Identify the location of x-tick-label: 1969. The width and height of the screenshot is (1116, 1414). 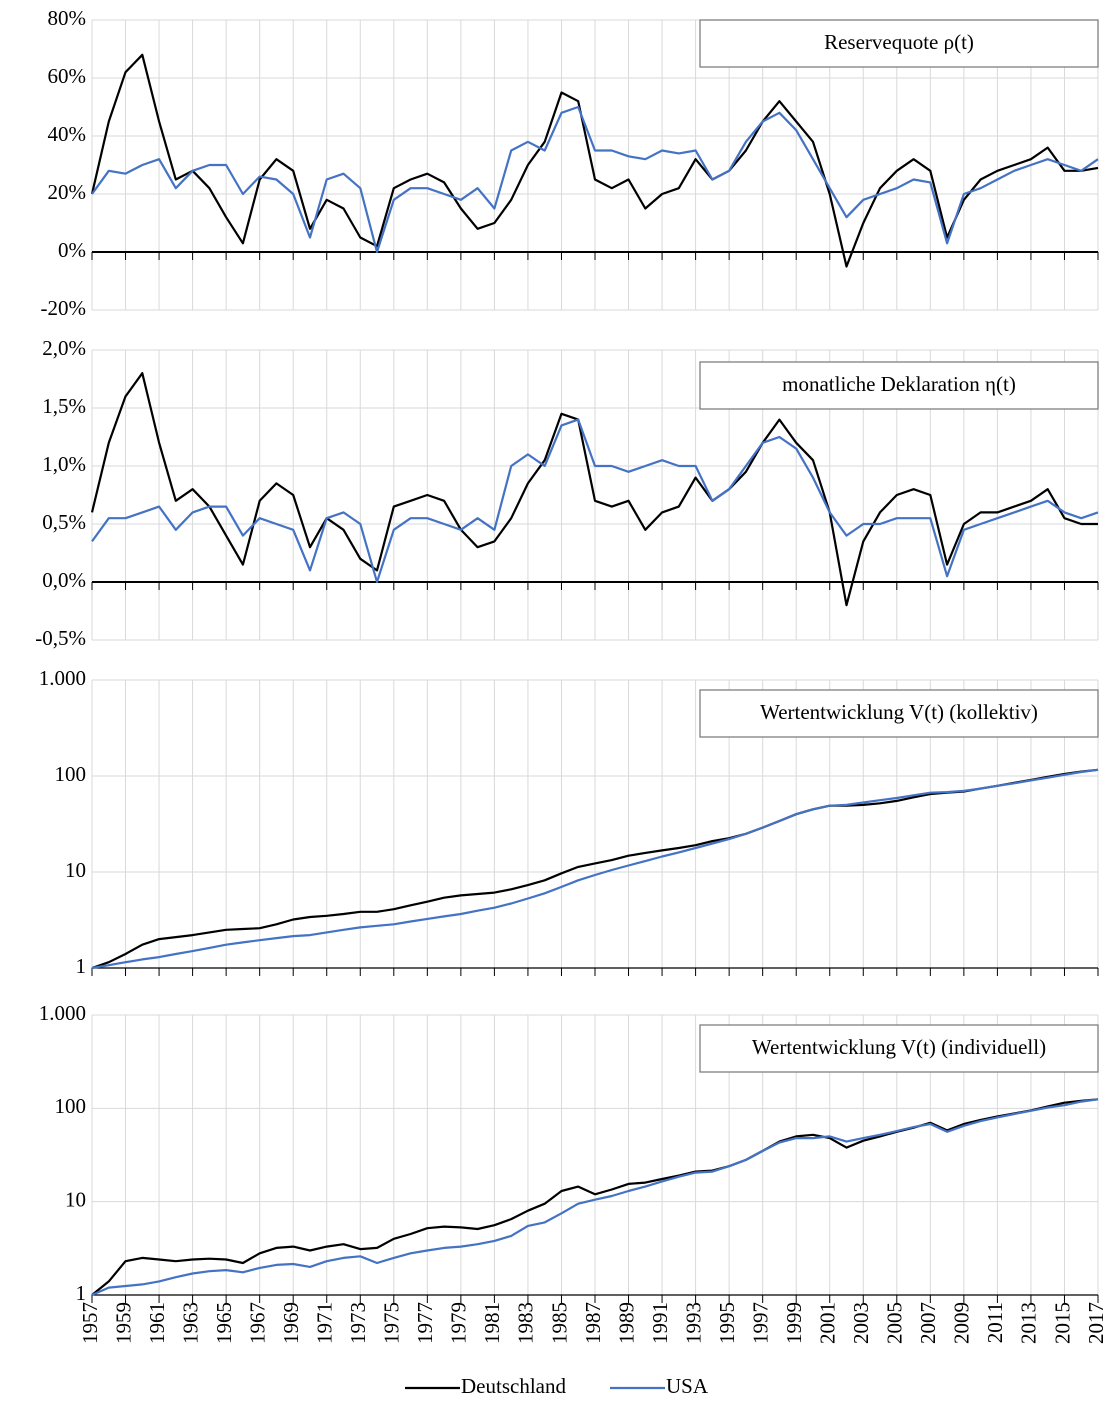
(291, 1323).